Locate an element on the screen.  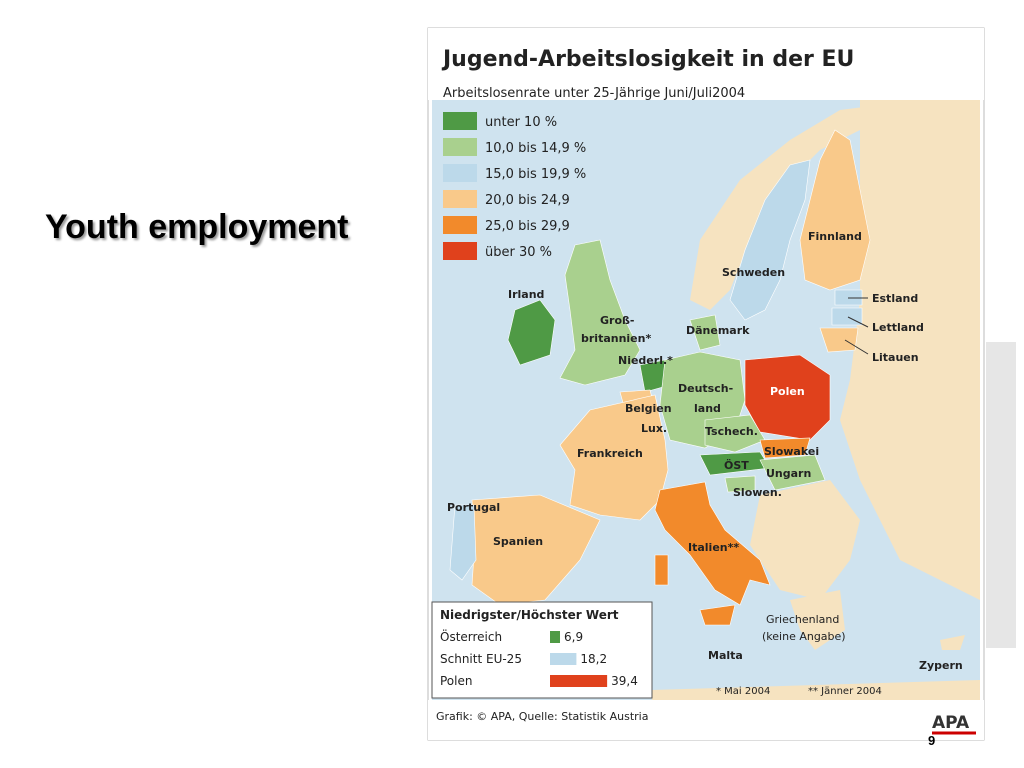
slovenia is located at coordinates (740, 484).